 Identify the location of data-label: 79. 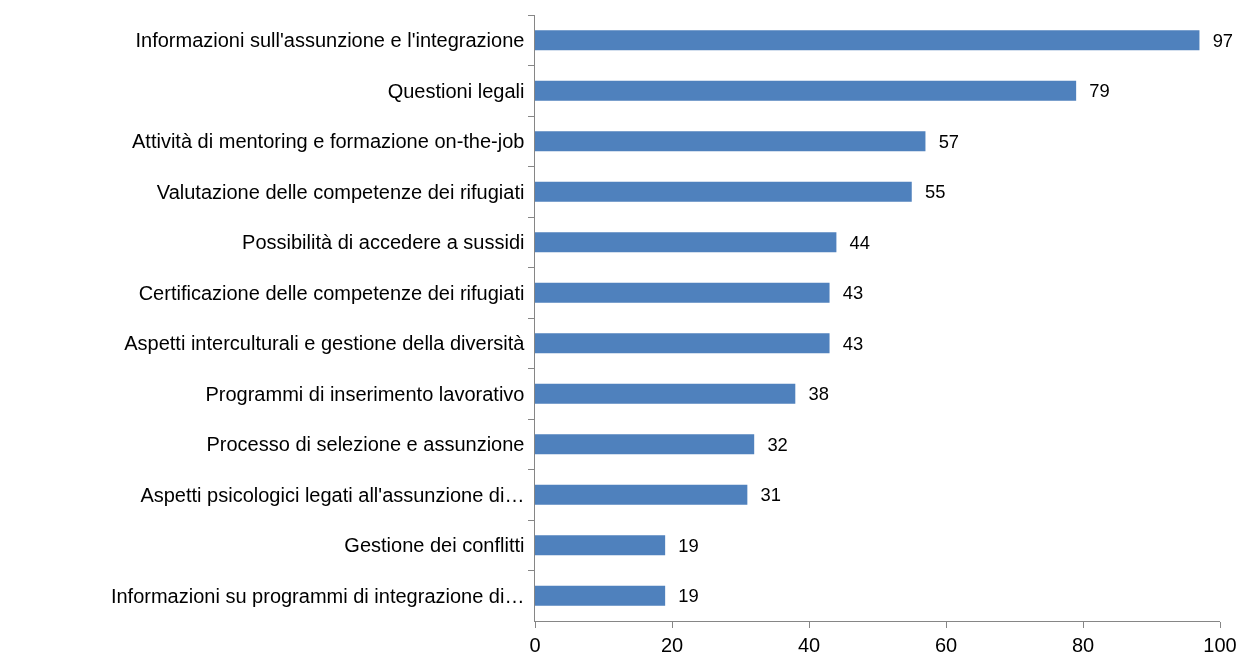
(1094, 91).